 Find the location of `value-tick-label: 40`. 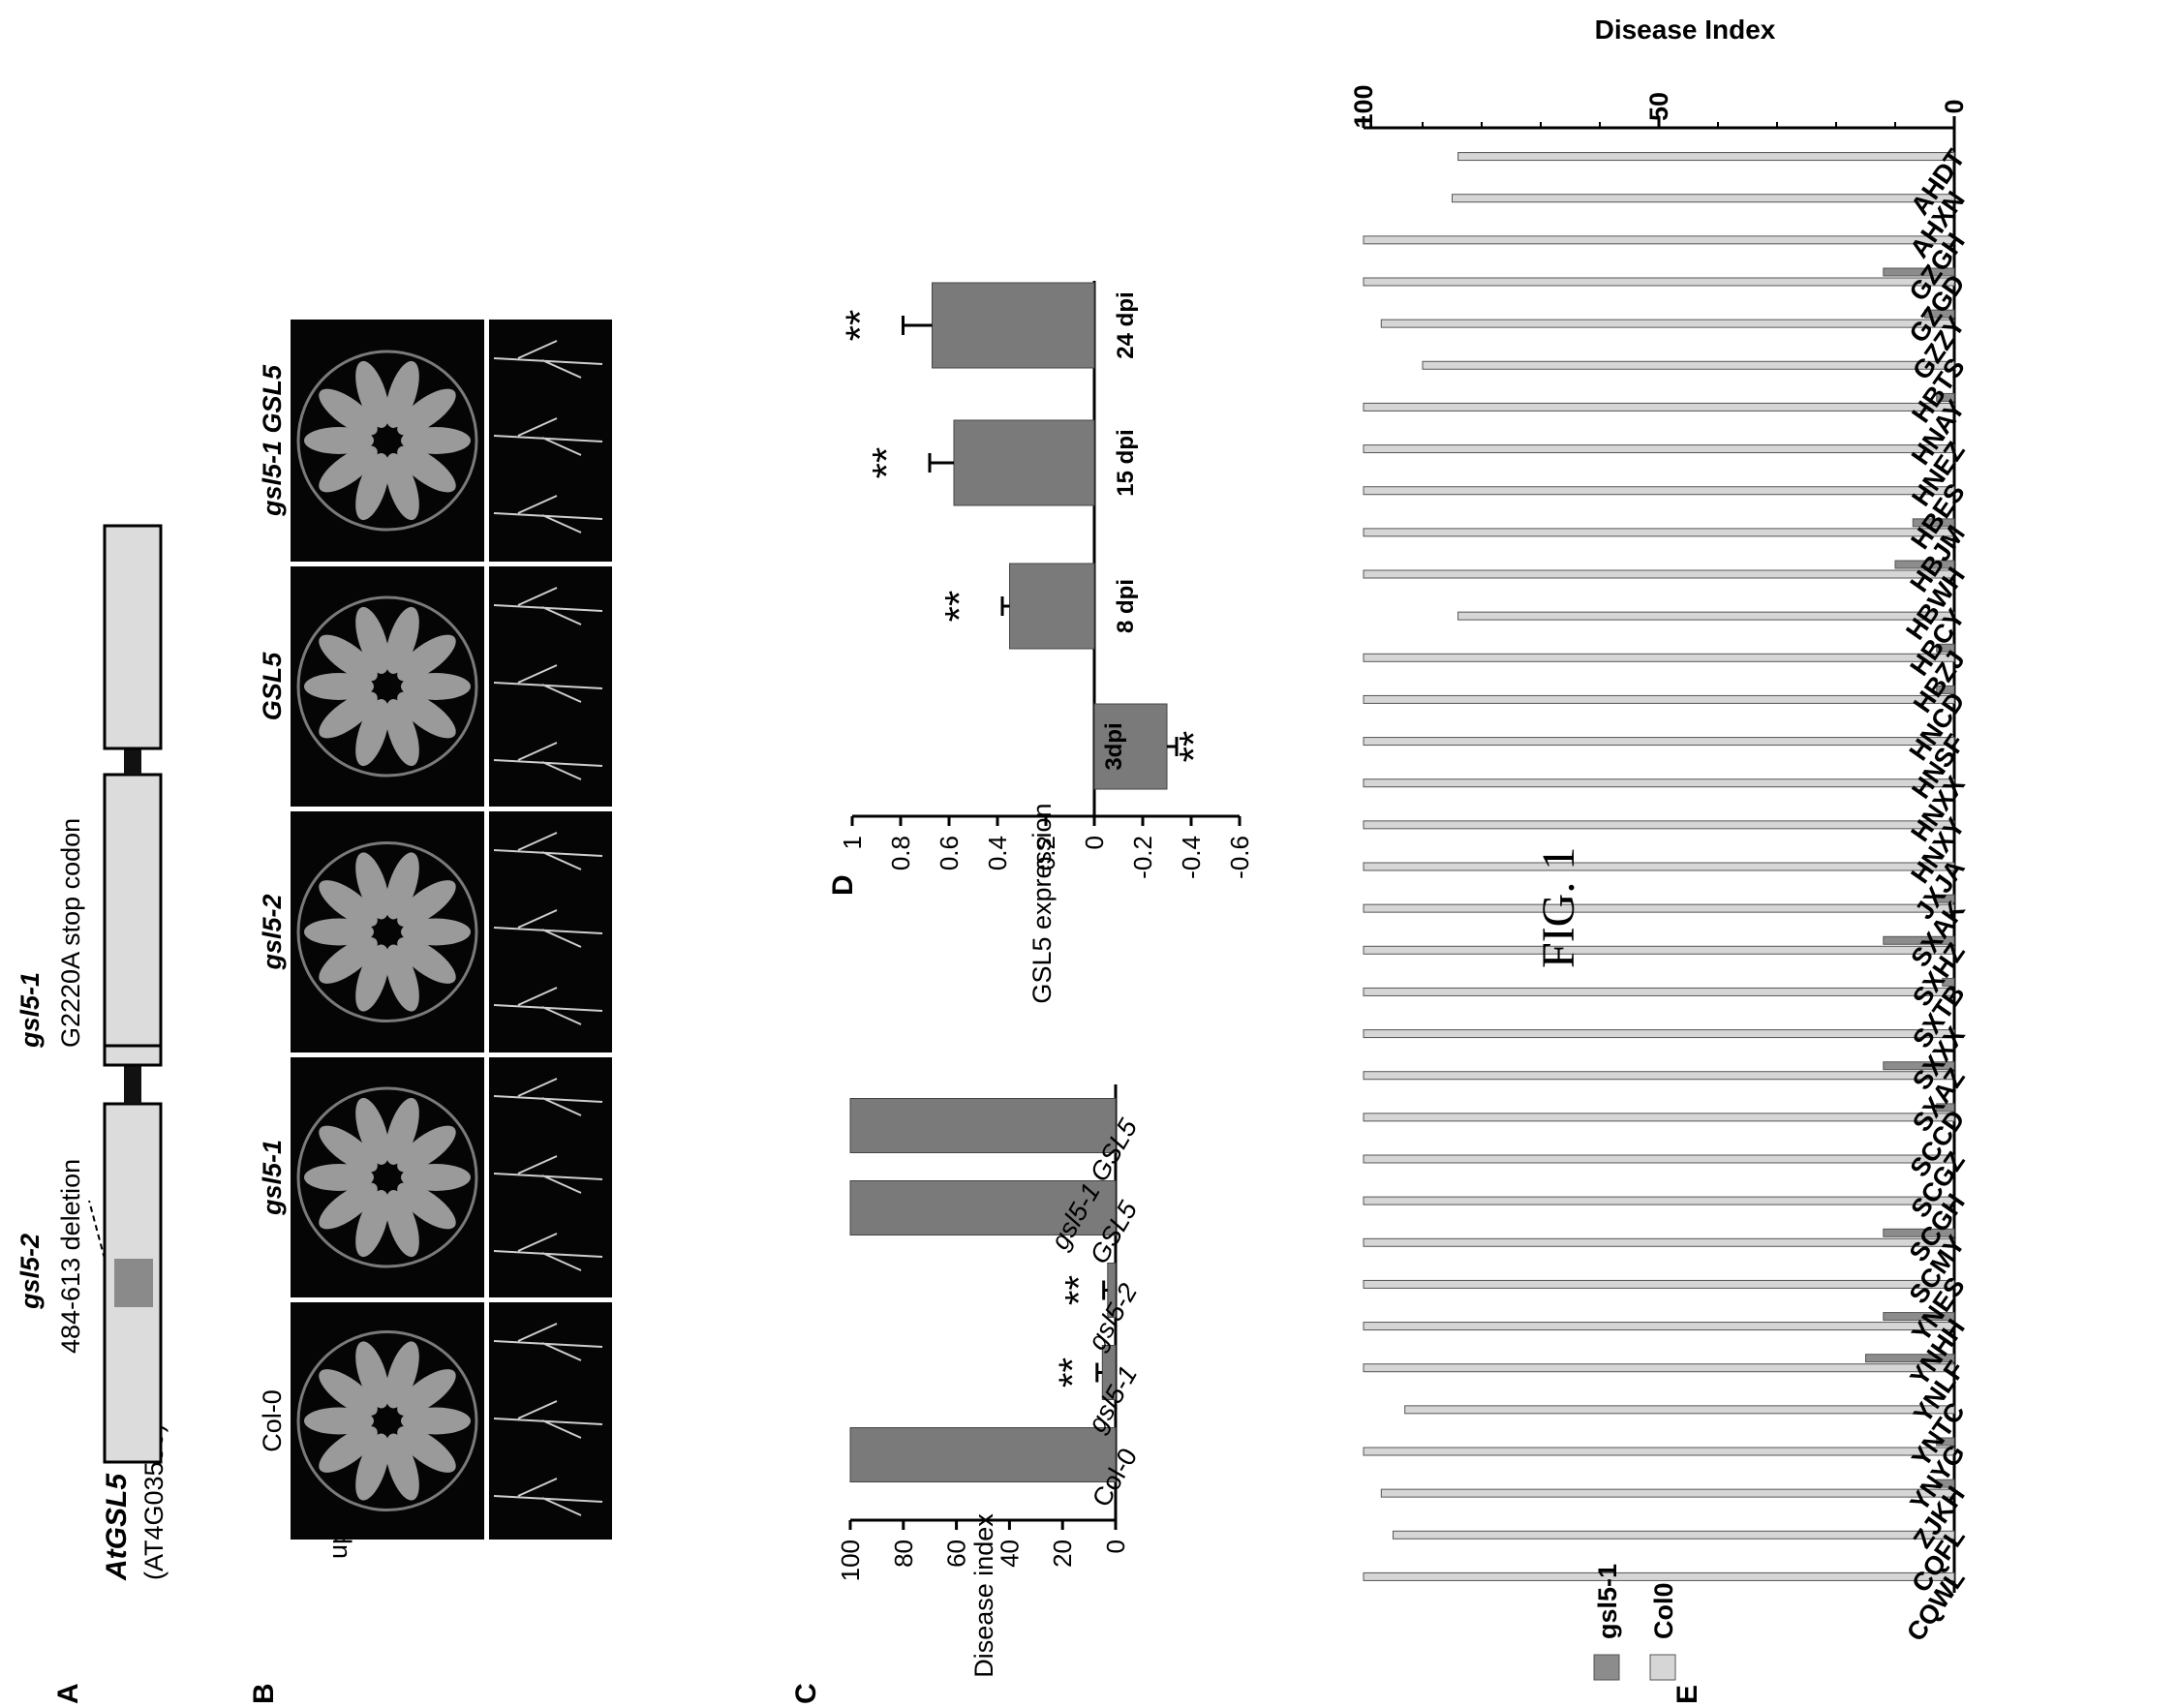

value-tick-label: 40 is located at coordinates (1010, 1554).